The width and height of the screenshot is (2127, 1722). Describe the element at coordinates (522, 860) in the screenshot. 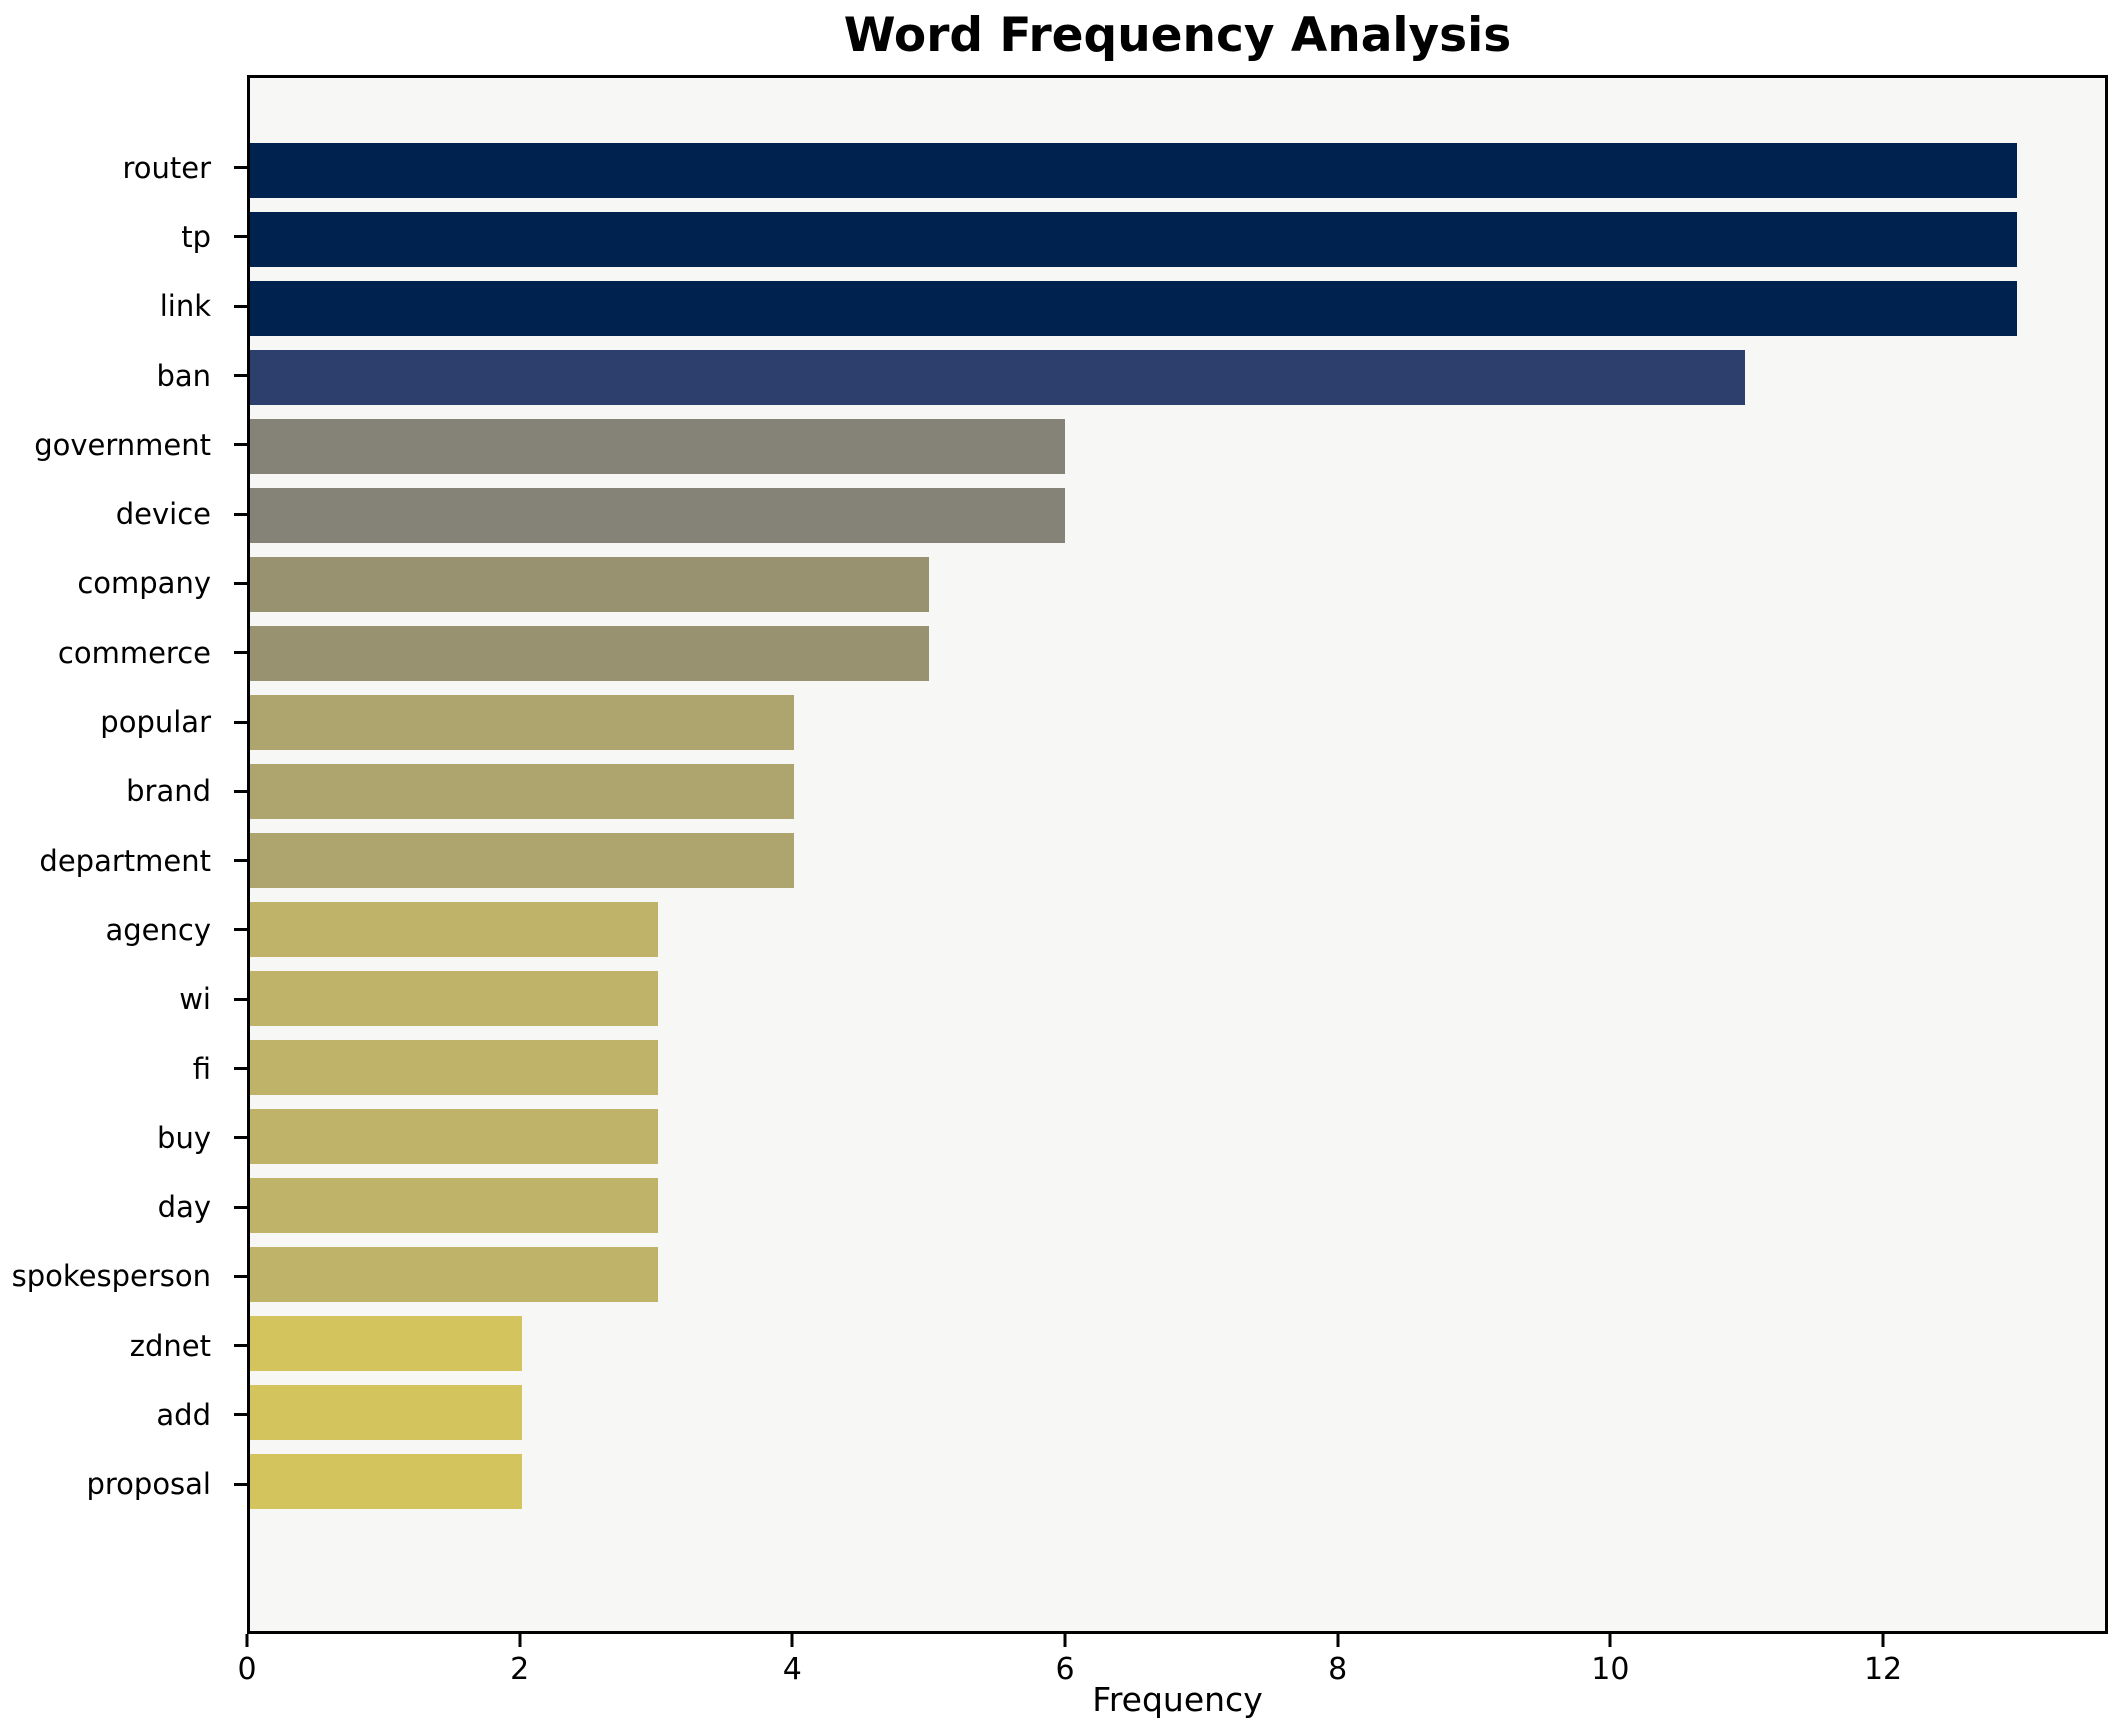

I see `bar-department` at that location.